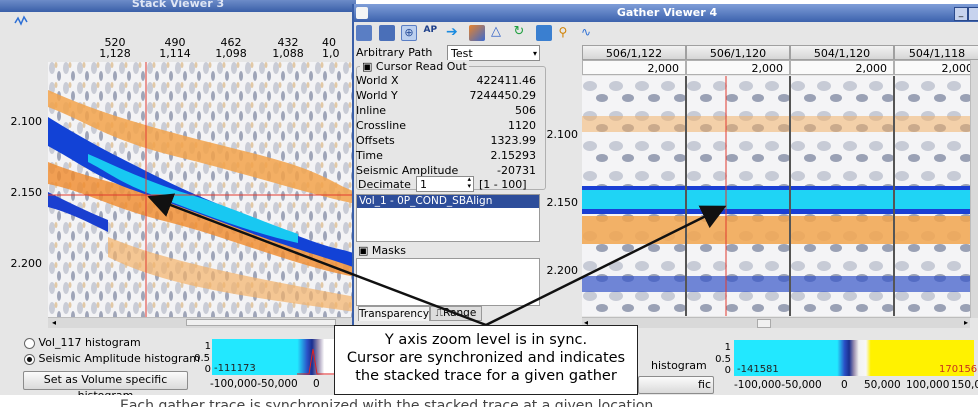 The width and height of the screenshot is (978, 407). What do you see at coordinates (364, 33) in the screenshot?
I see `pointer-icon` at bounding box center [364, 33].